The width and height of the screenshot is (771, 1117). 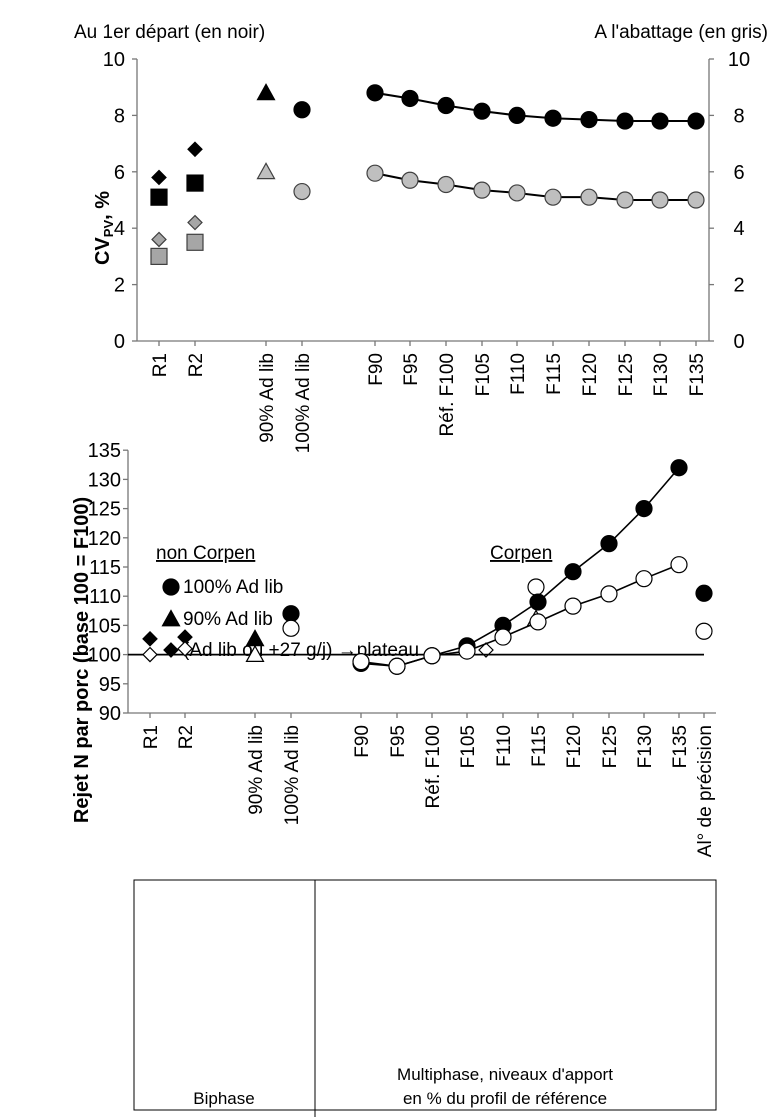 What do you see at coordinates (738, 342) in the screenshot?
I see `y-tick-label-right: 0` at bounding box center [738, 342].